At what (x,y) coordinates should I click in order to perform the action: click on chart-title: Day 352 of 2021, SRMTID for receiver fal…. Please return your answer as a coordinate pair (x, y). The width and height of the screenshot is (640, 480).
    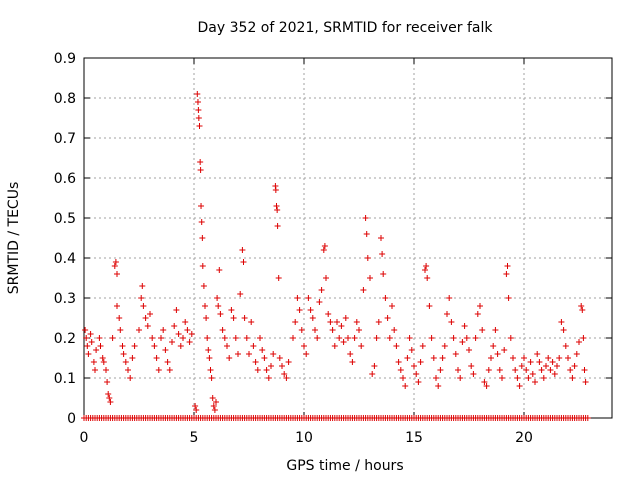
    Looking at the image, I should click on (346, 28).